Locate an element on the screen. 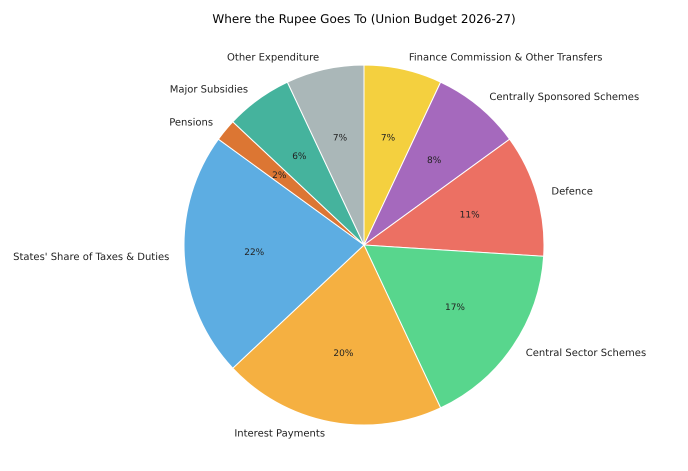 The image size is (688, 471). data-label: 22% is located at coordinates (254, 253).